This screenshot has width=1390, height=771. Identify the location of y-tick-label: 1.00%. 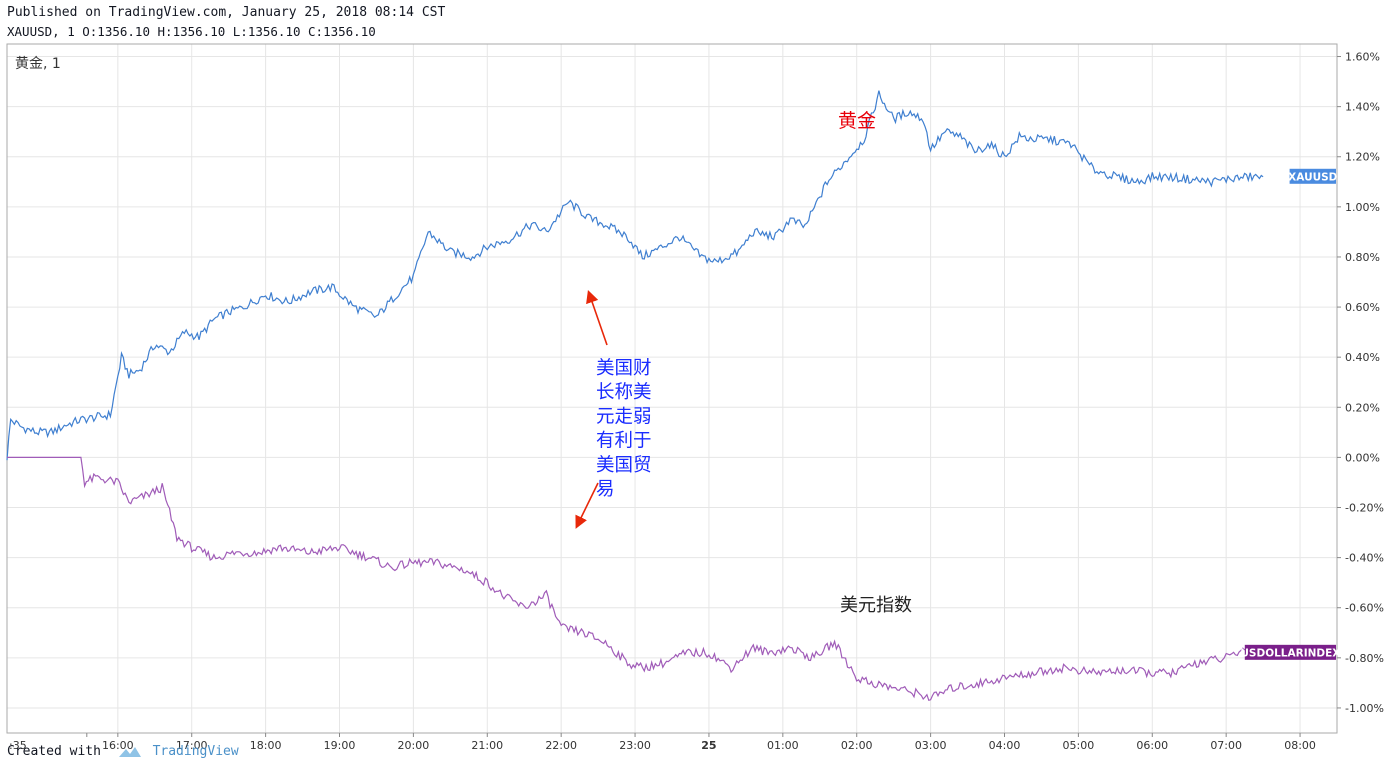
(1362, 207).